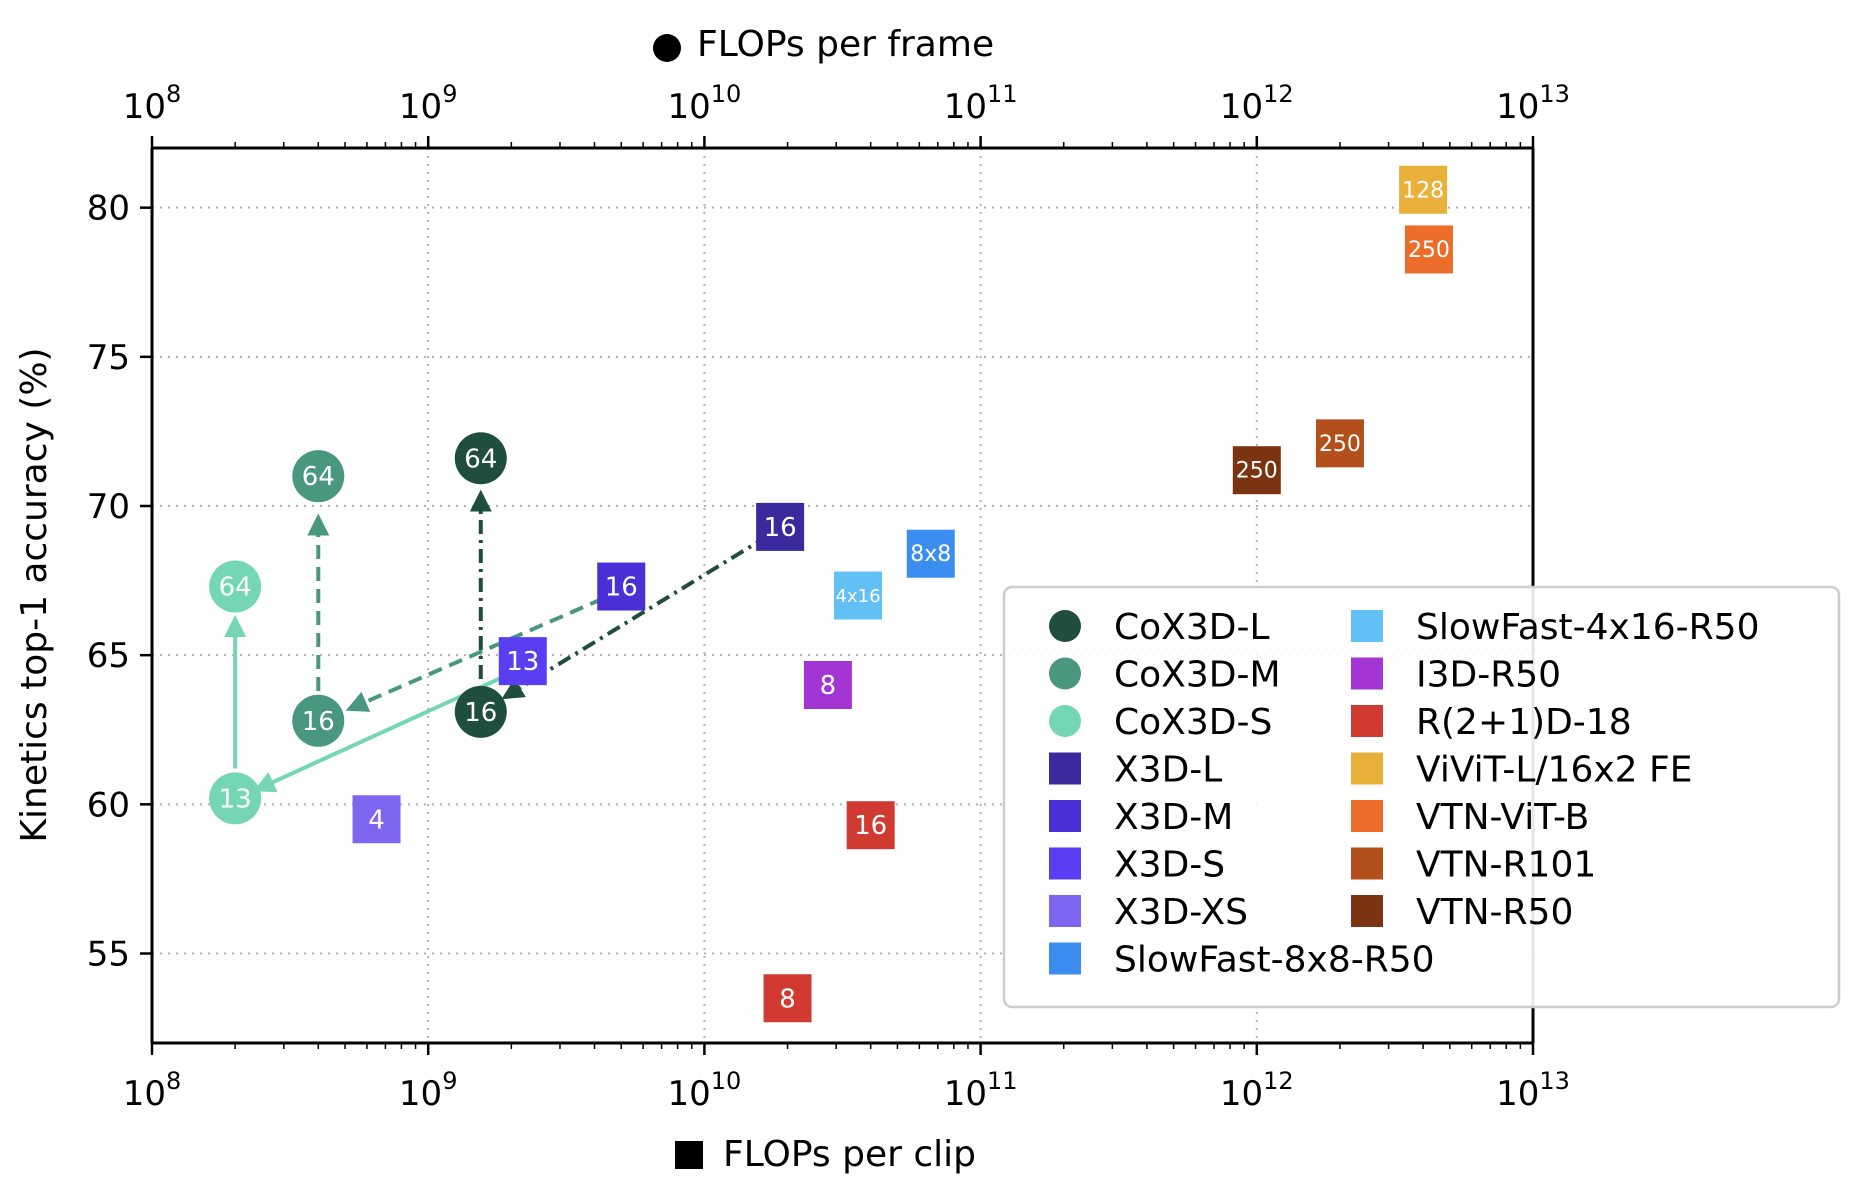  What do you see at coordinates (108, 656) in the screenshot?
I see `y-tick-label: 65` at bounding box center [108, 656].